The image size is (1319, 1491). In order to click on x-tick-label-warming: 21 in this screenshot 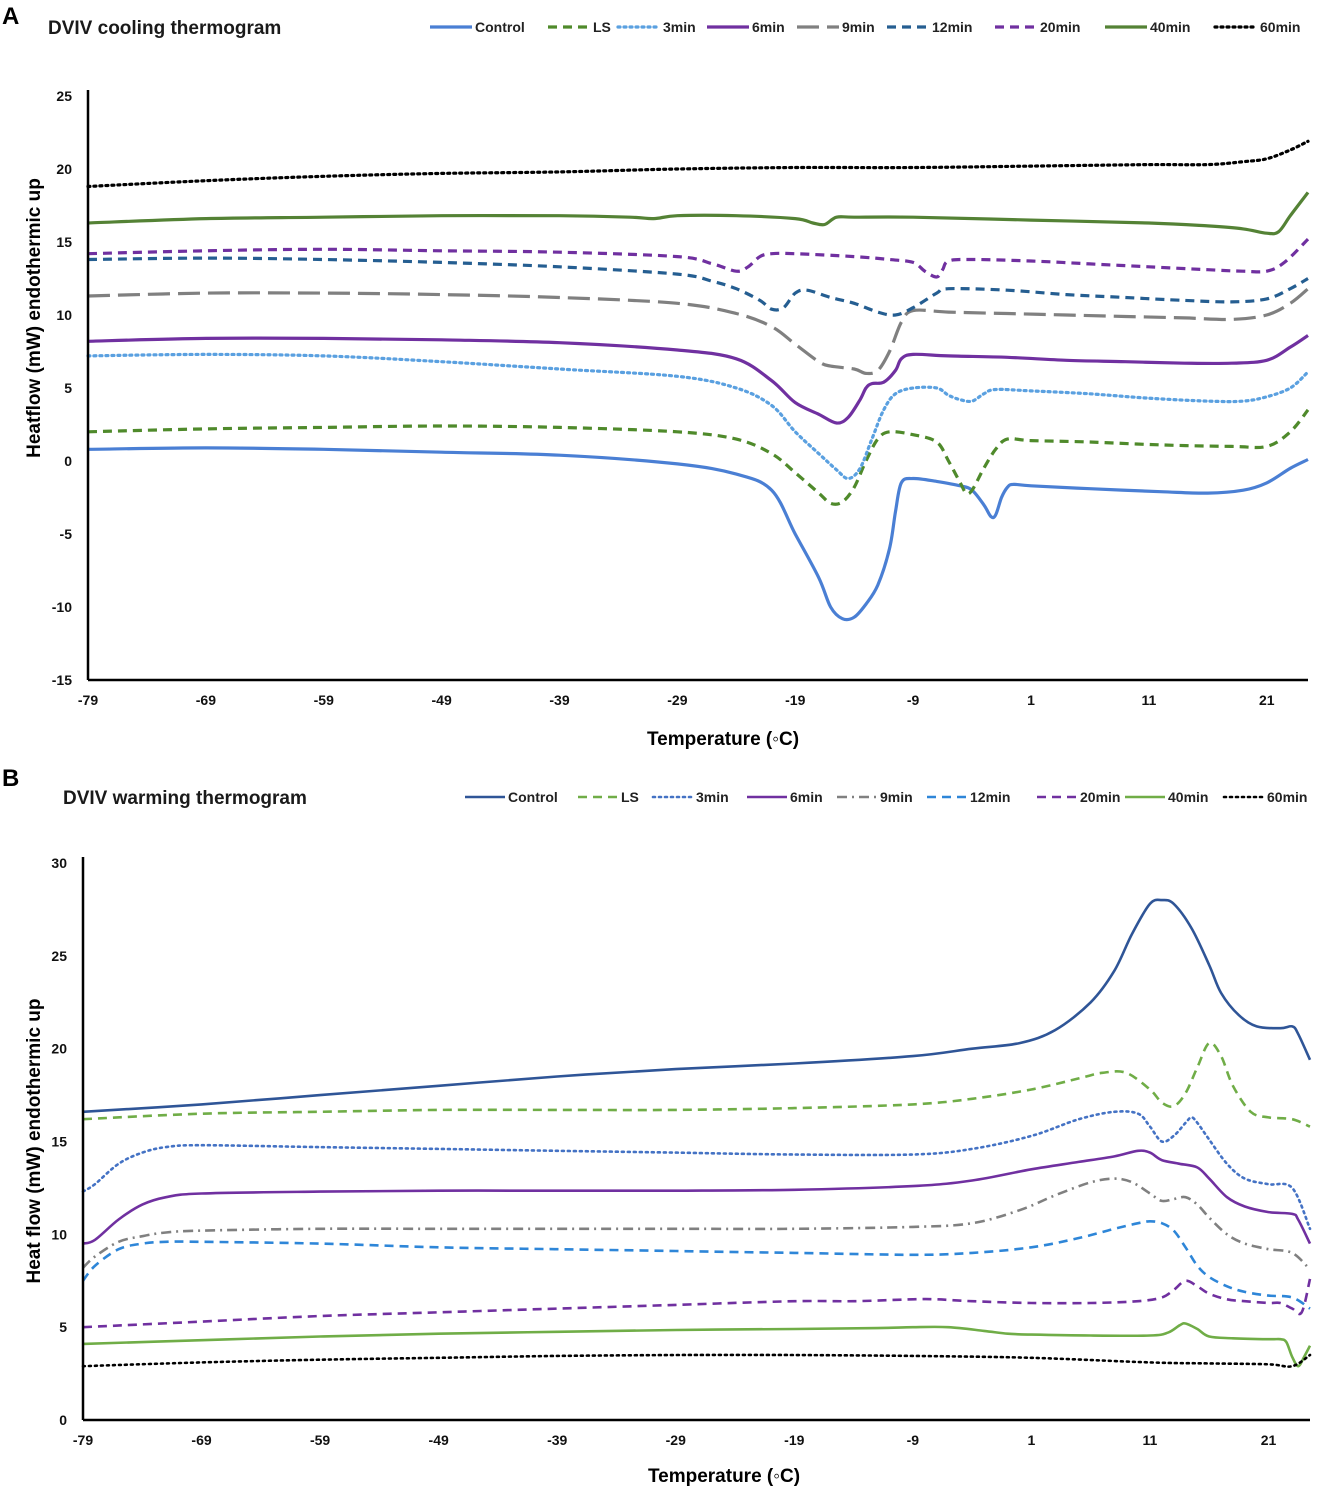, I will do `click(1269, 1440)`.